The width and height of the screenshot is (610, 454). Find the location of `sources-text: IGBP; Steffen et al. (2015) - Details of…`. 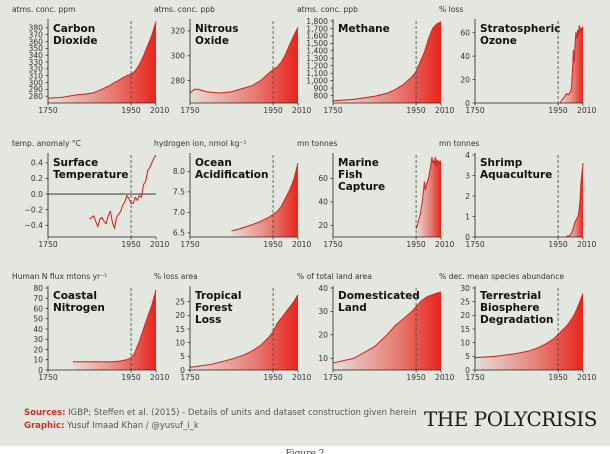

sources-text: IGBP; Steffen et al. (2015) - Details of… is located at coordinates (242, 413).